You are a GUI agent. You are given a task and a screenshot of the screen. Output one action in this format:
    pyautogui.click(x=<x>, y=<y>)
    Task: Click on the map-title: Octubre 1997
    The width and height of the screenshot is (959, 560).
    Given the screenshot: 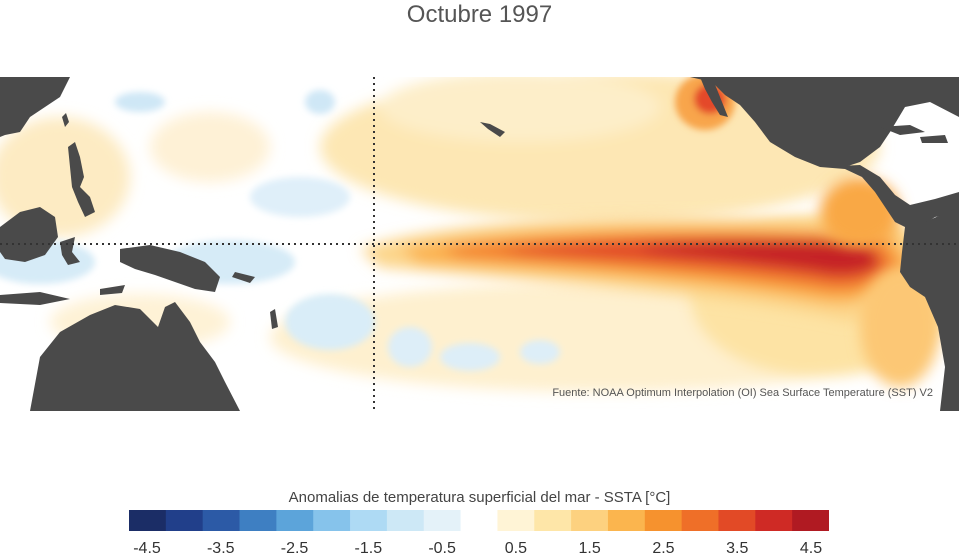 What is the action you would take?
    pyautogui.click(x=479, y=14)
    